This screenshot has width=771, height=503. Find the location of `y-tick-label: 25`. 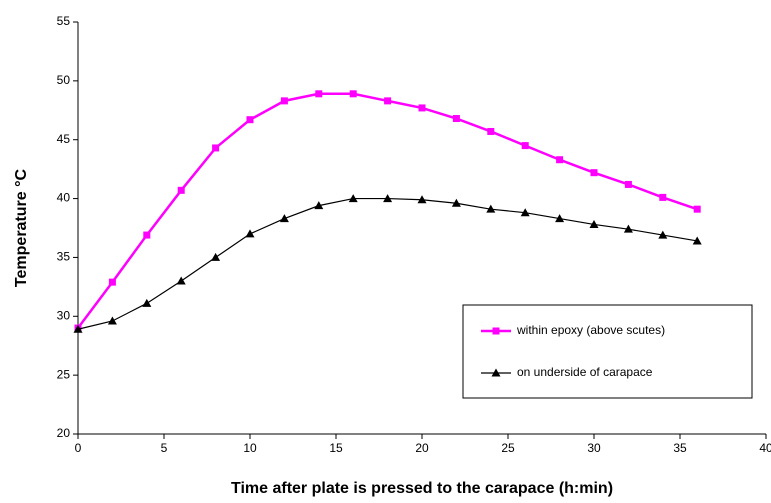

y-tick-label: 25 is located at coordinates (64, 374).